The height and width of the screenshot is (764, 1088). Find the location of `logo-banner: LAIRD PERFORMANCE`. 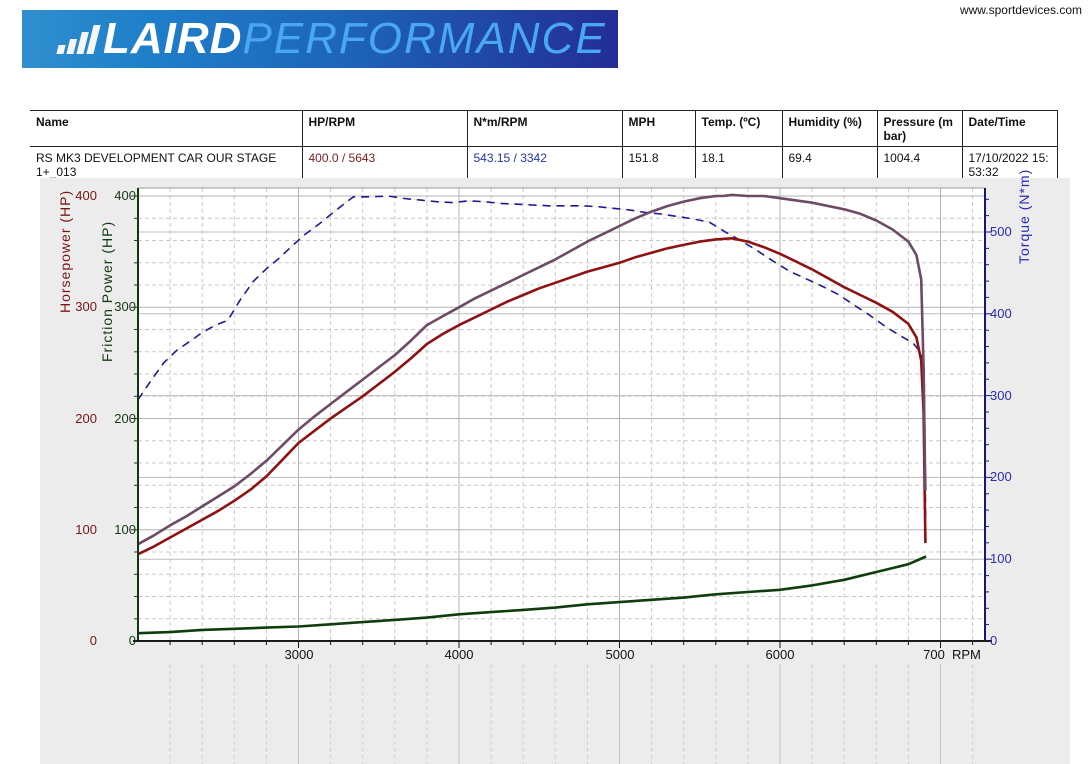

logo-banner: LAIRD PERFORMANCE is located at coordinates (320, 39).